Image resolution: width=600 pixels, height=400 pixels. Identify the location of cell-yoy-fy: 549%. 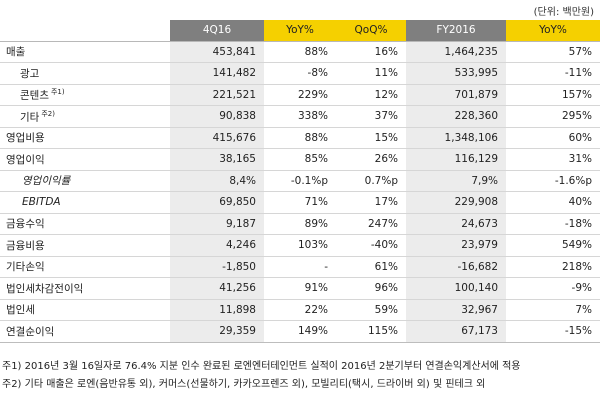
(576, 245).